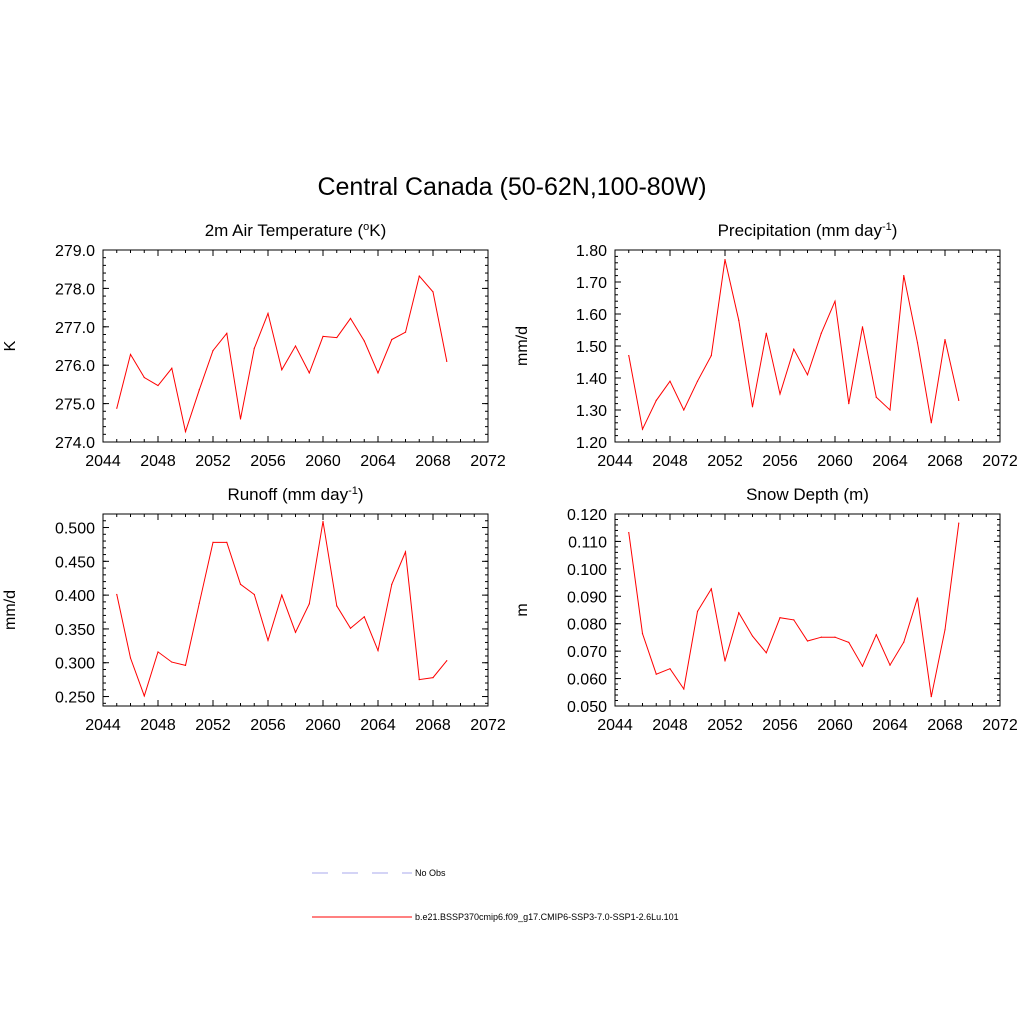 This screenshot has width=1024, height=1029. What do you see at coordinates (296, 230) in the screenshot?
I see `panel-title: 2m Air Temperature (oK)` at bounding box center [296, 230].